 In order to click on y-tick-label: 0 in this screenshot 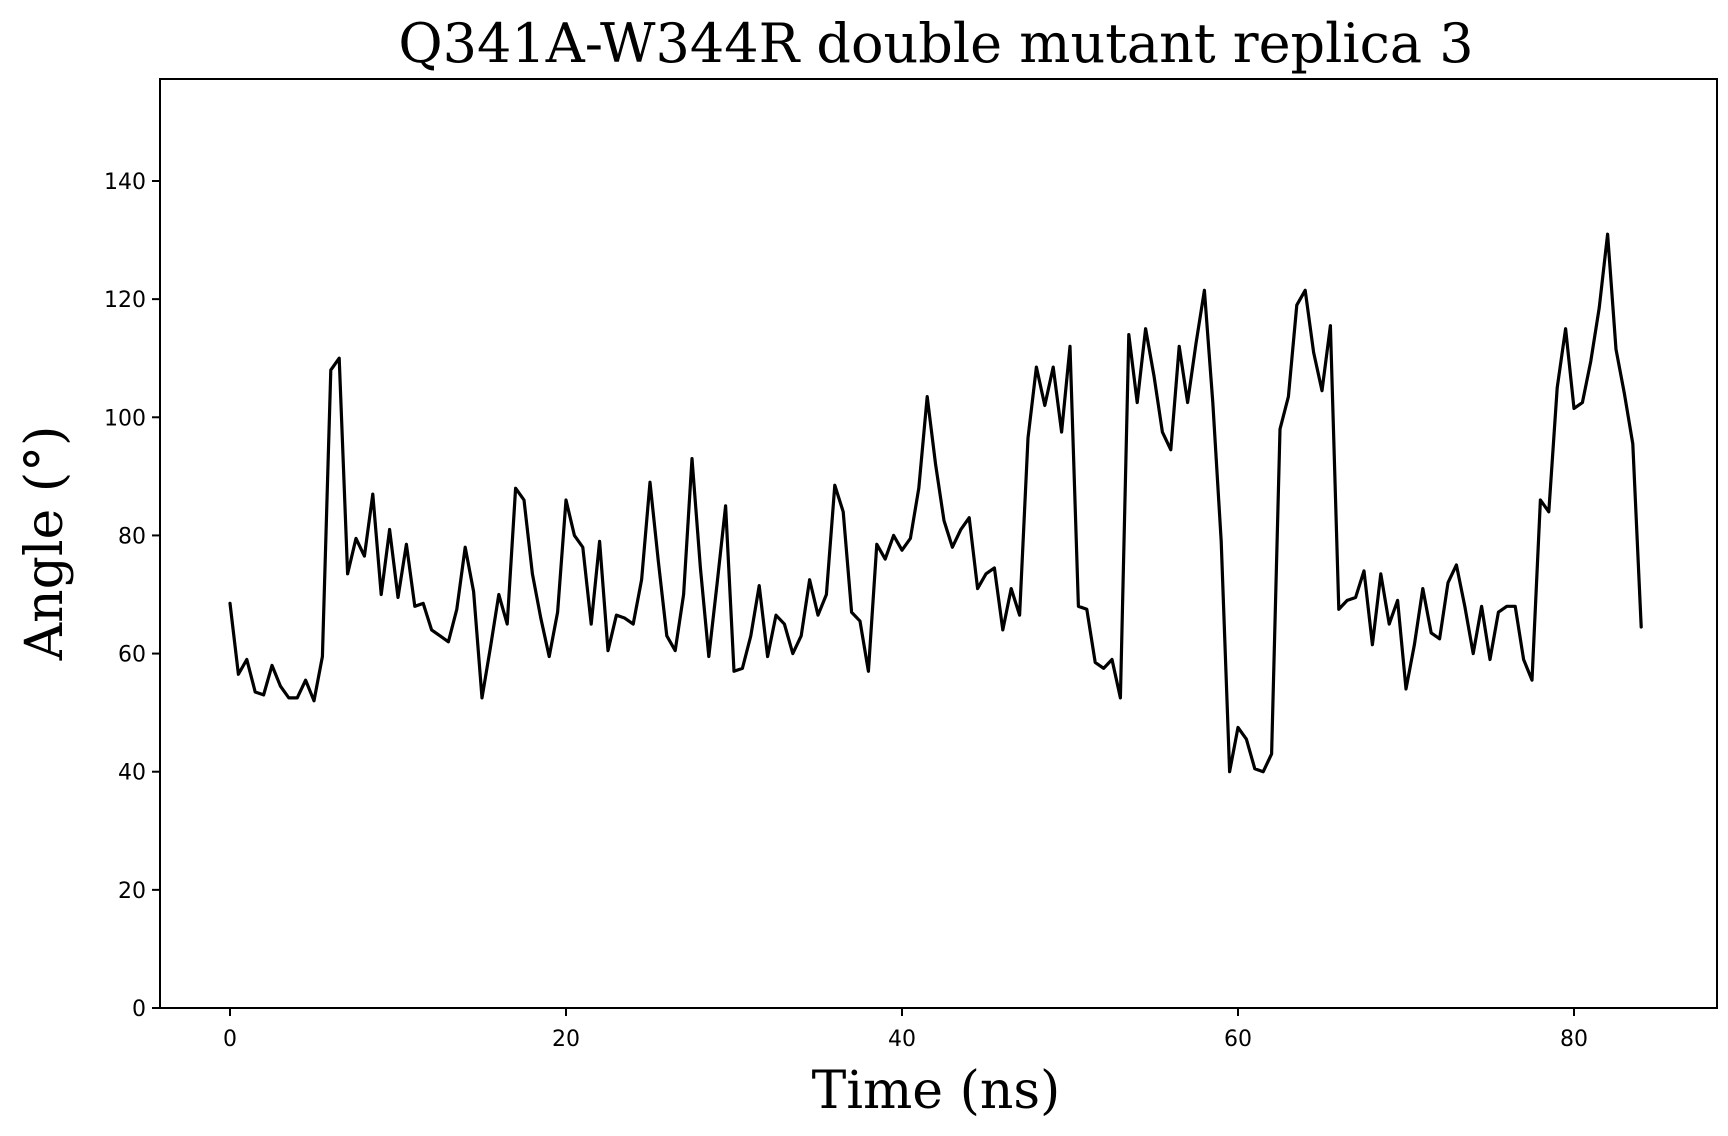, I will do `click(139, 1009)`.